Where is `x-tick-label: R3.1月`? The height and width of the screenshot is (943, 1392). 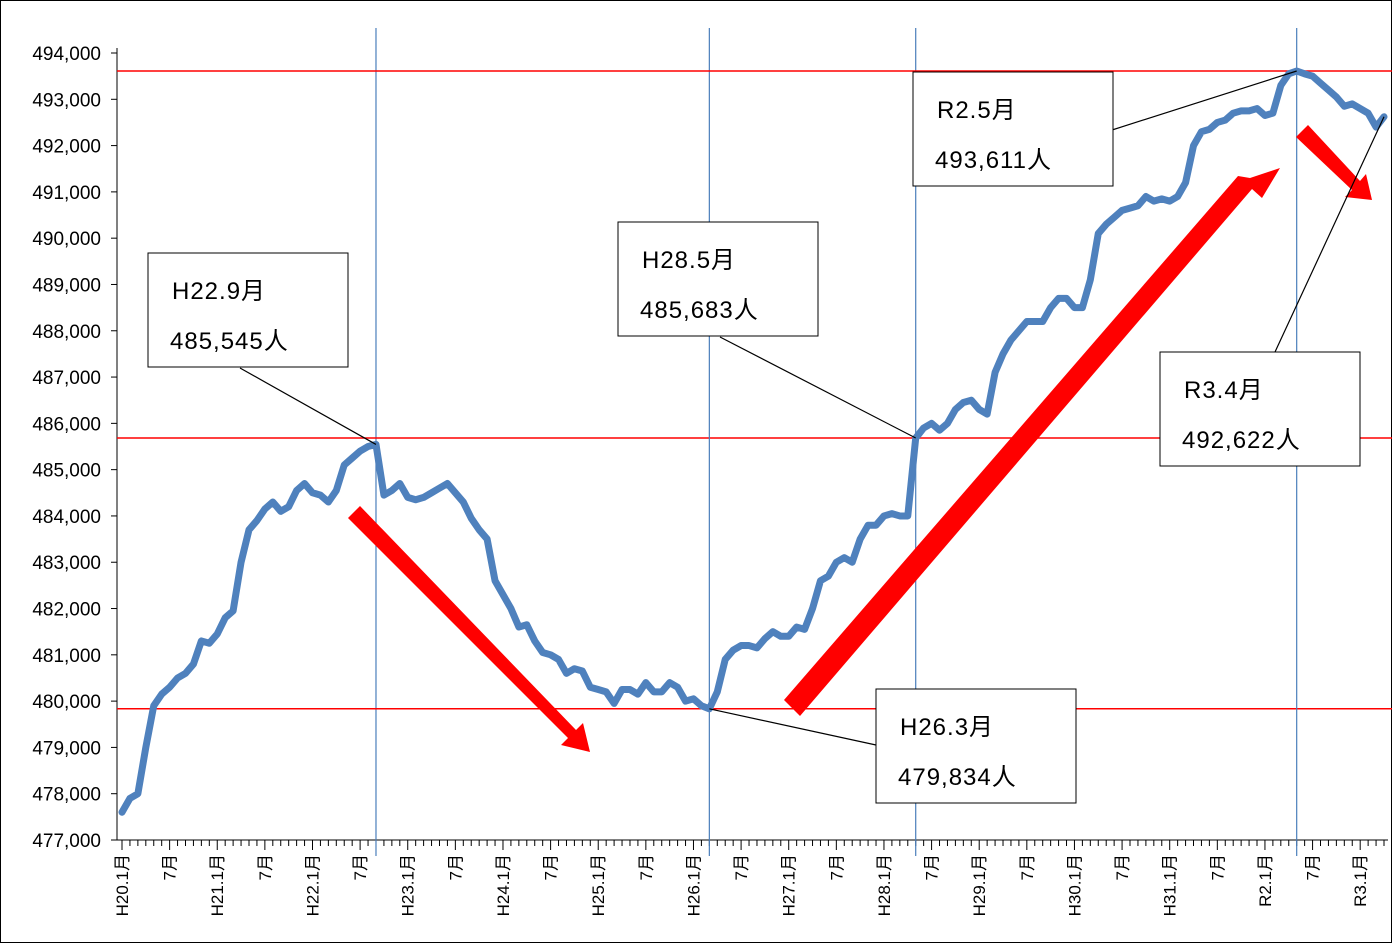 x-tick-label: R3.1月 is located at coordinates (1360, 880).